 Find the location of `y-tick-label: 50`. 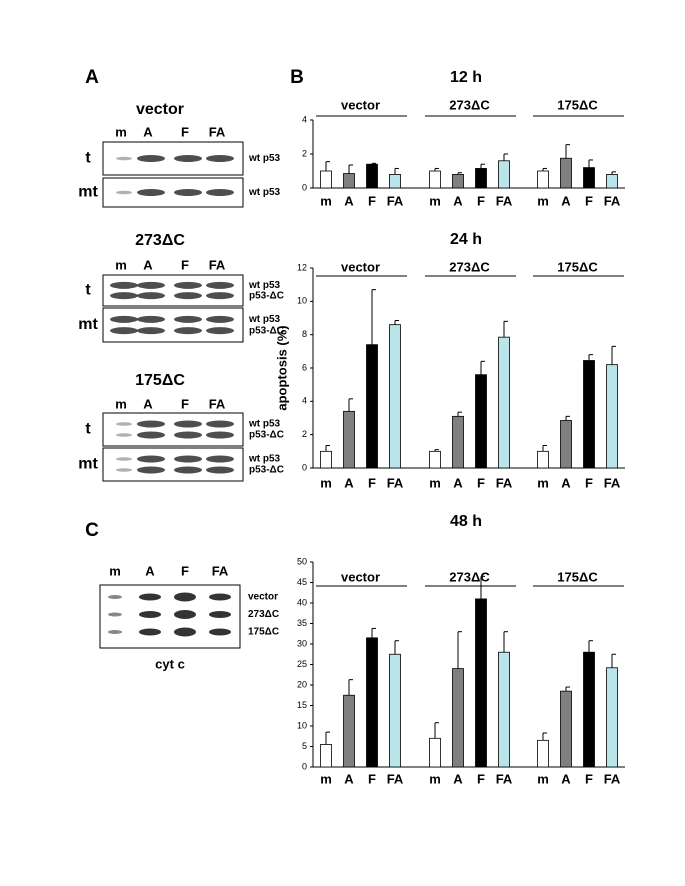

y-tick-label: 50 is located at coordinates (302, 561).